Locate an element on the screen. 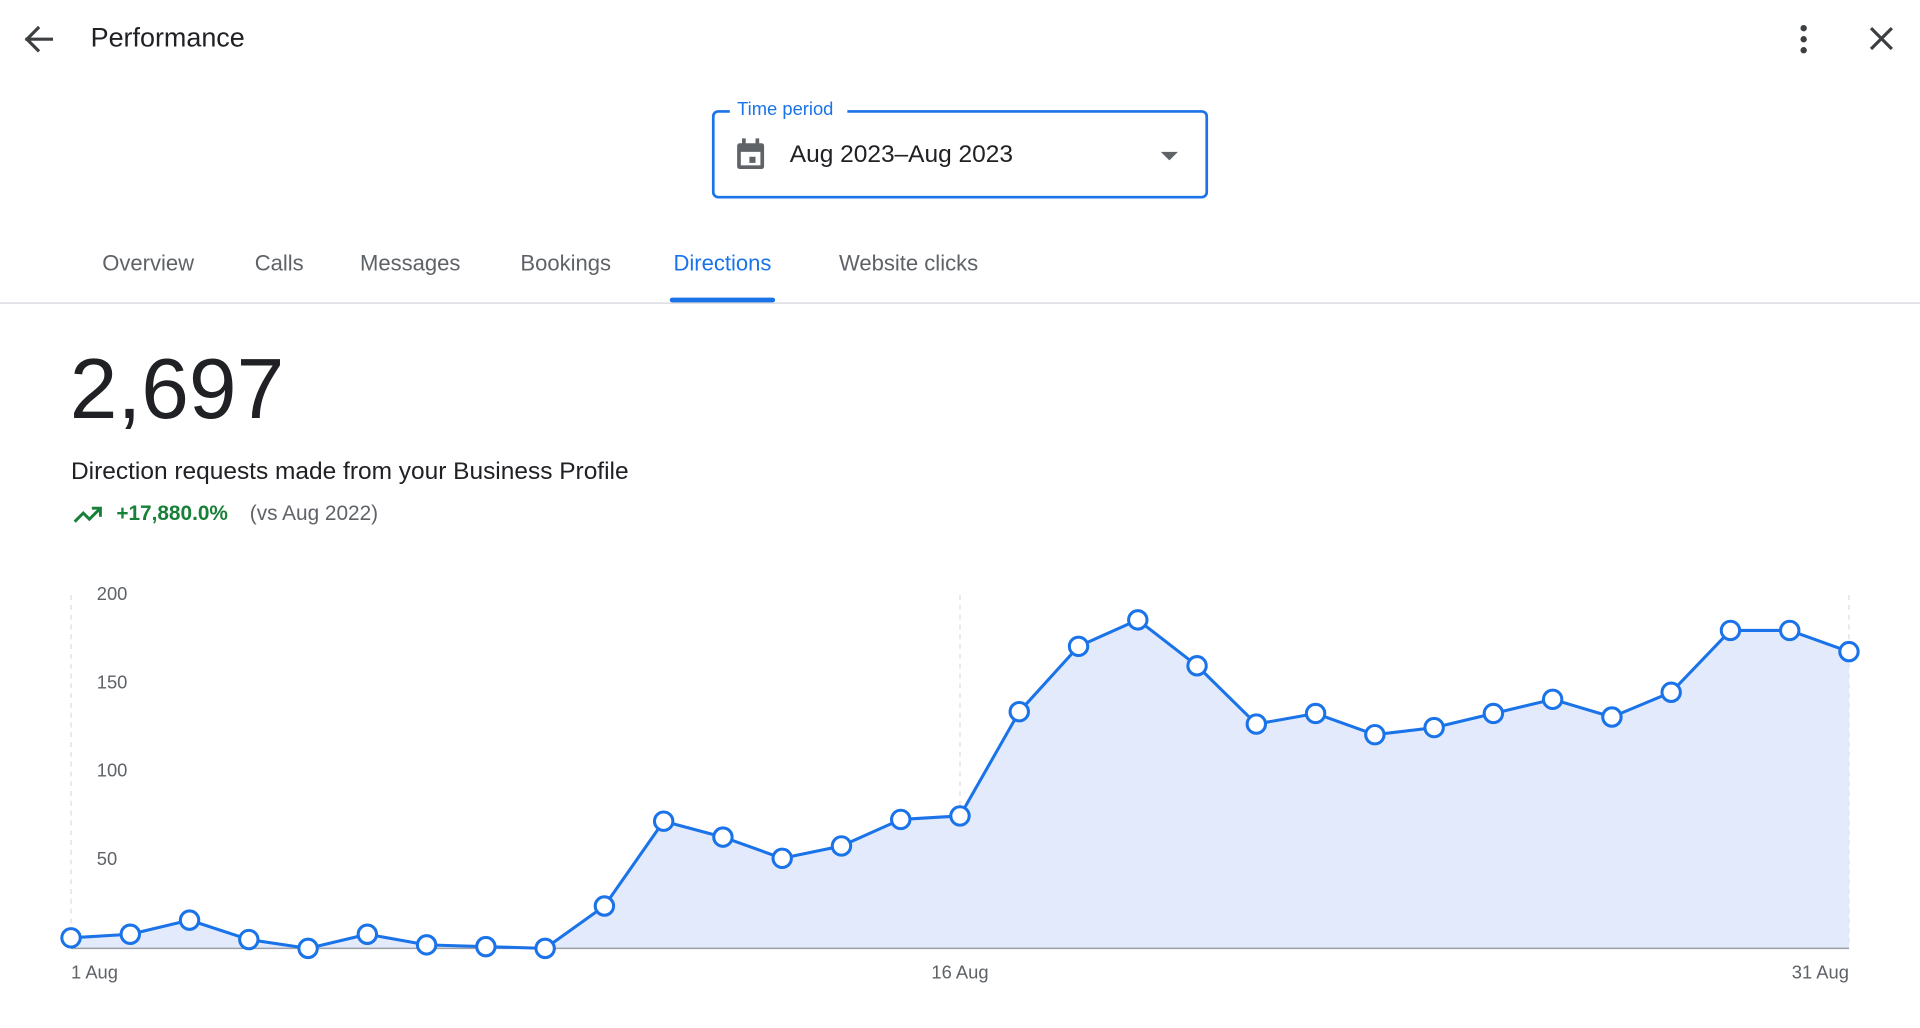 The height and width of the screenshot is (1028, 1920). x-tick-label: 1 Aug is located at coordinates (94, 971).